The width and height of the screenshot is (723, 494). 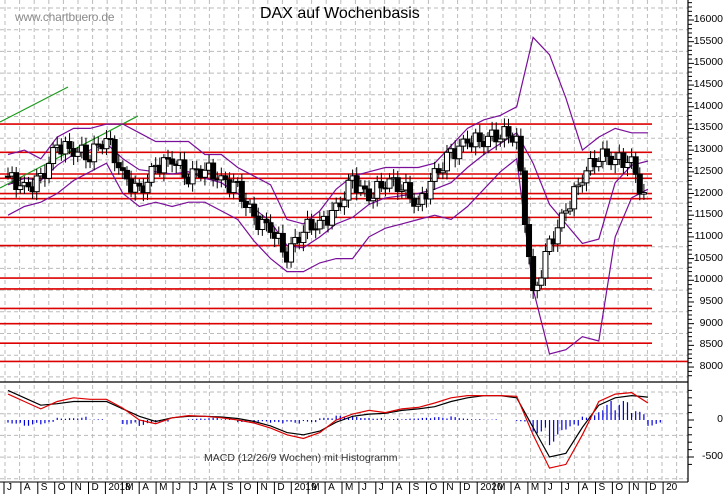 I want to click on macd-label: MACD (12/26/9 Wochen) mit Histogramm, so click(x=301, y=458).